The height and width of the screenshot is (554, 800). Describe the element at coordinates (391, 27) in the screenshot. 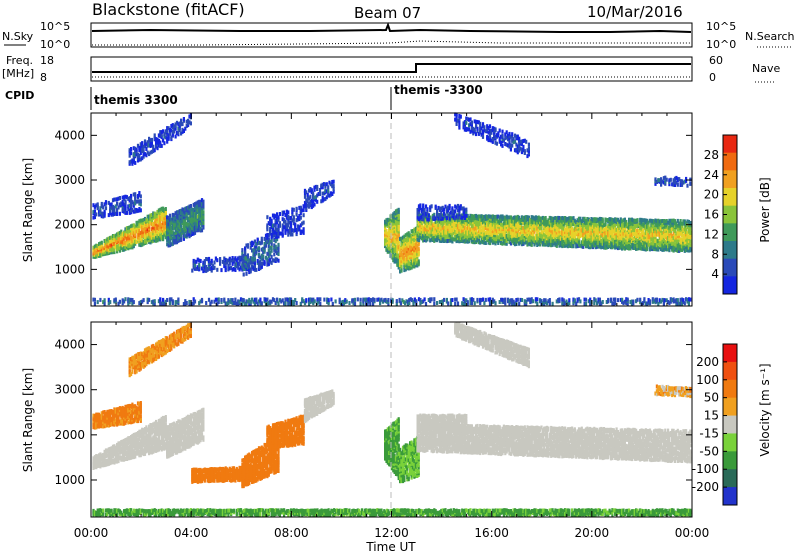

I see `nsky-trace` at that location.